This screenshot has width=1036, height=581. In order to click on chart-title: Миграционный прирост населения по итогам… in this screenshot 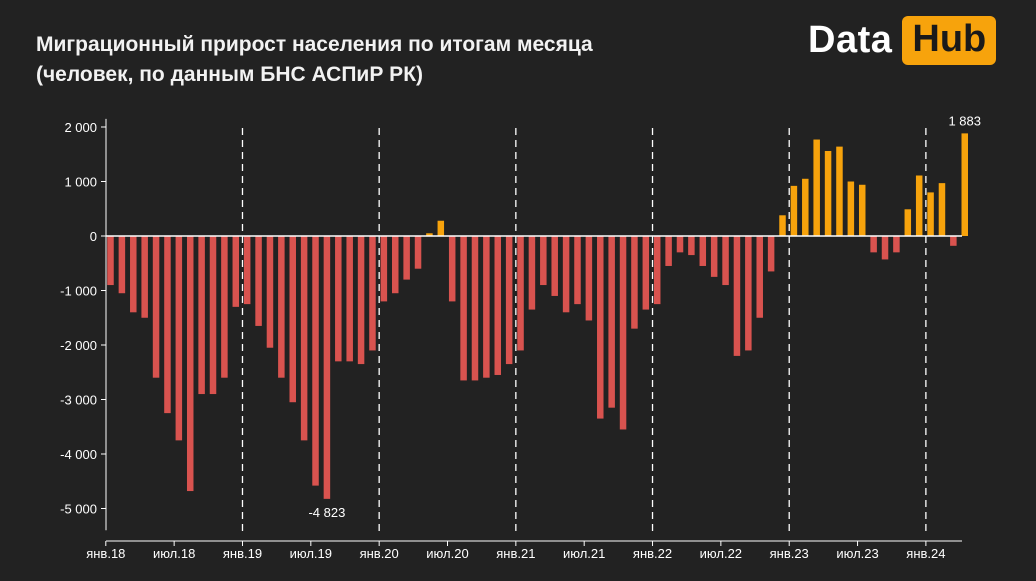, I will do `click(314, 60)`.